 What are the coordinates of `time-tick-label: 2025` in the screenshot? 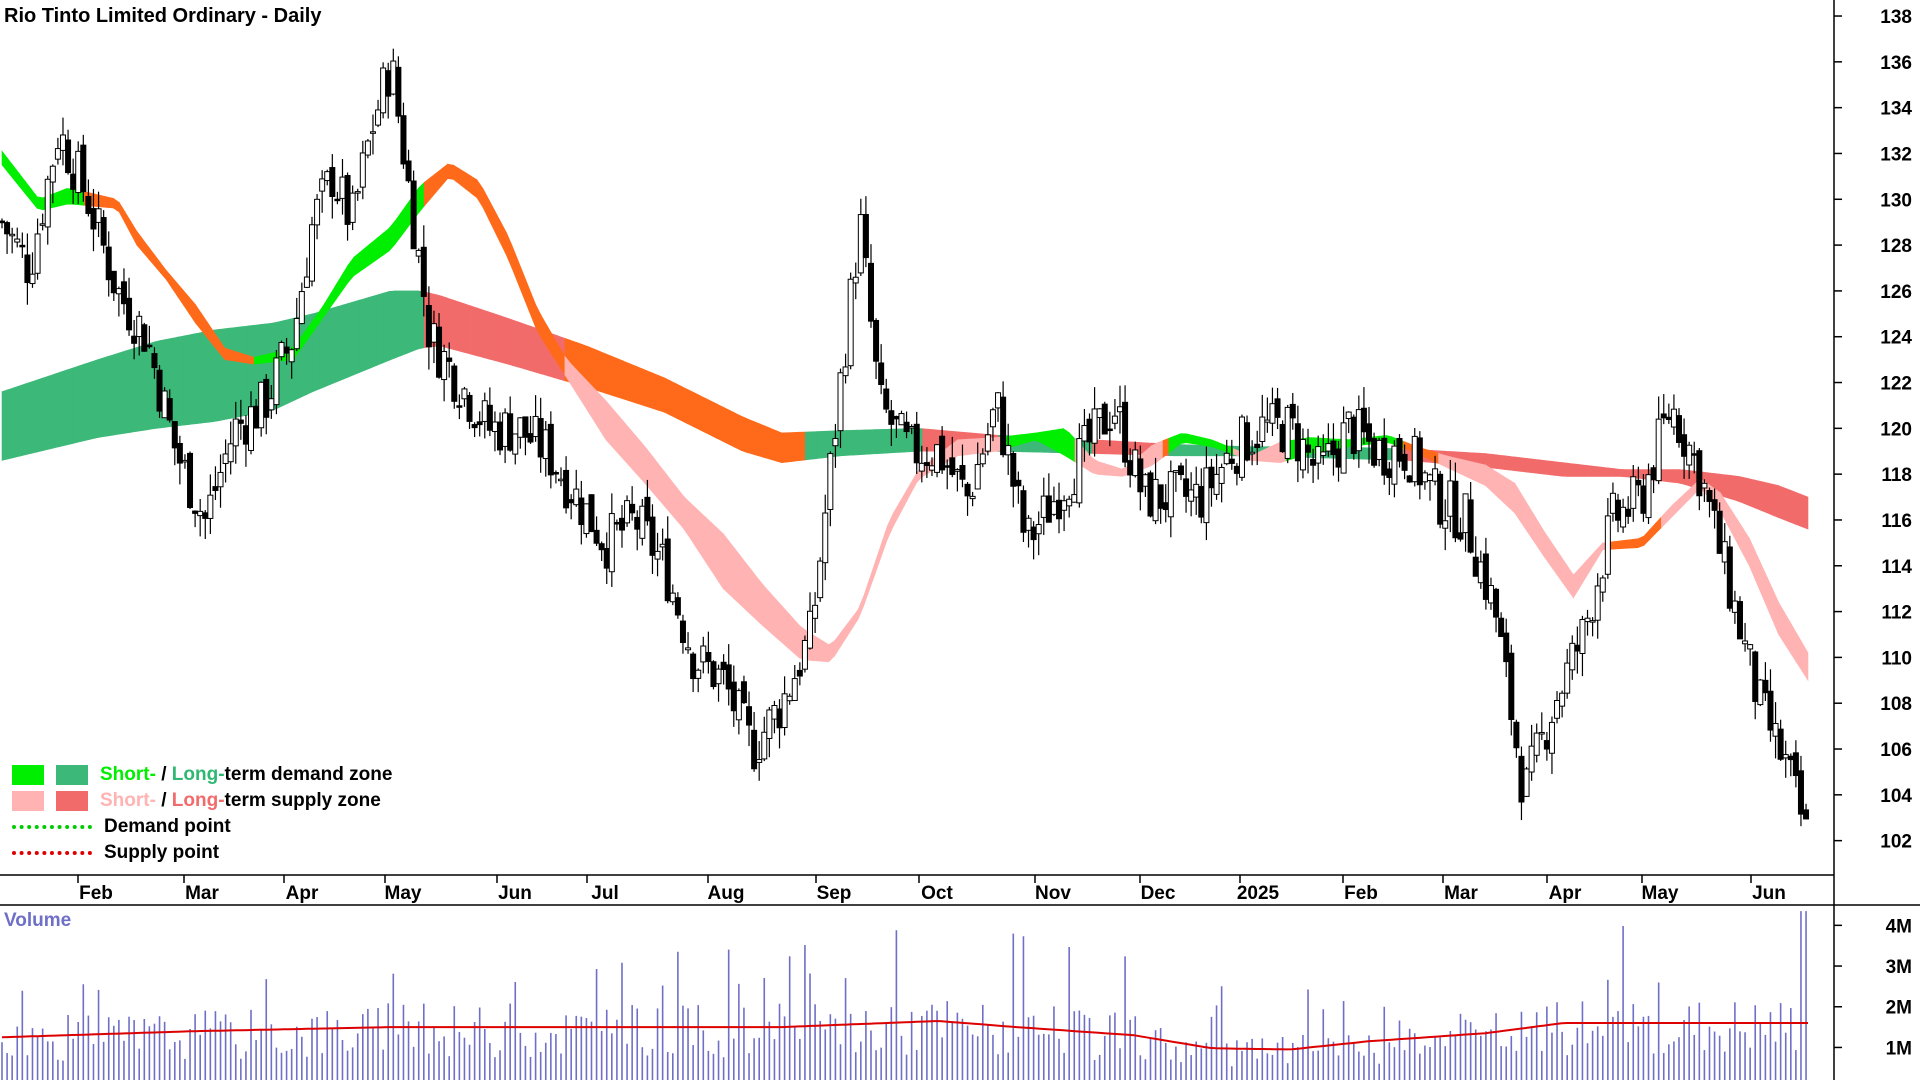 It's located at (1258, 893).